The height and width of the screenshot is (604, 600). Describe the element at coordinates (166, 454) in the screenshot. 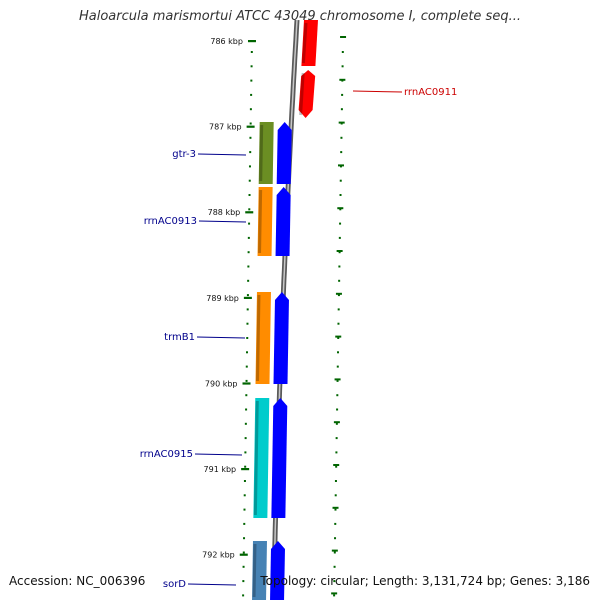

I see `gene-label: rrnAC0915` at that location.